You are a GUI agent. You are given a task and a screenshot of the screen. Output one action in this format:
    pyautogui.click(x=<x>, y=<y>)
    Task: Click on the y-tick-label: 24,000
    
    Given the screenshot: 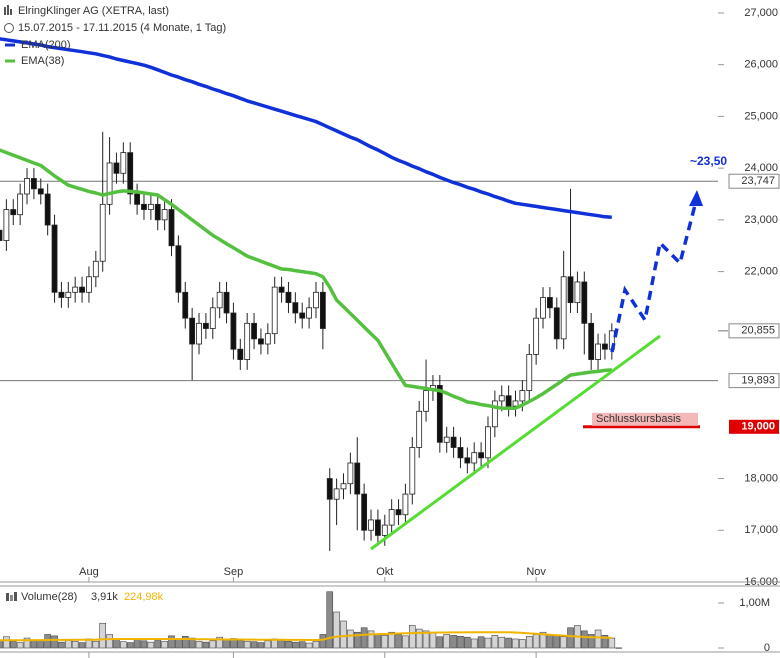 What is the action you would take?
    pyautogui.click(x=761, y=168)
    